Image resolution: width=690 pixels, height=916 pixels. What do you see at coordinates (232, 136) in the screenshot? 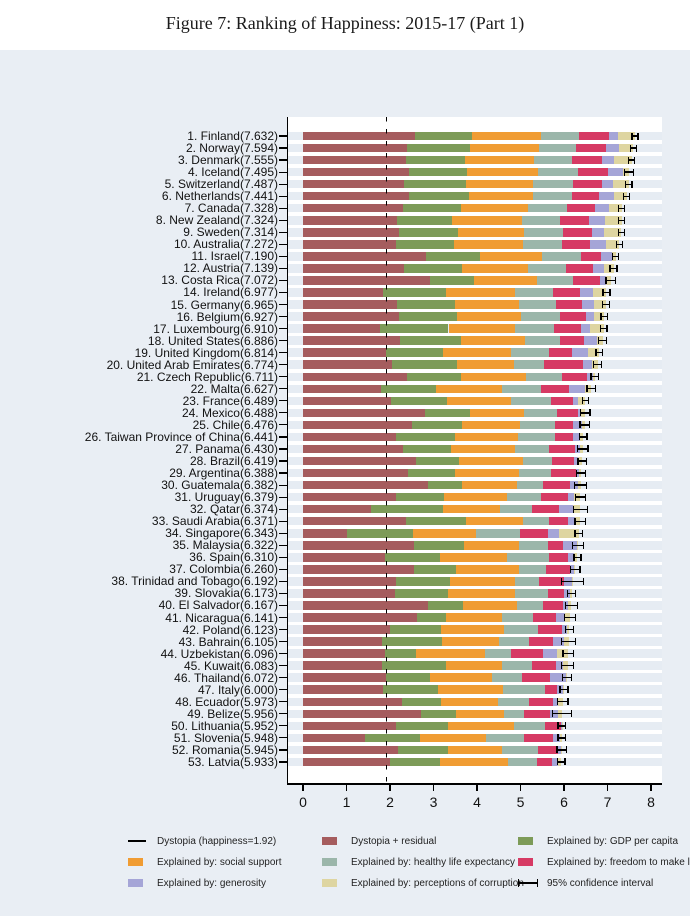
I see `country-label: 1. Finland(7.632)` at bounding box center [232, 136].